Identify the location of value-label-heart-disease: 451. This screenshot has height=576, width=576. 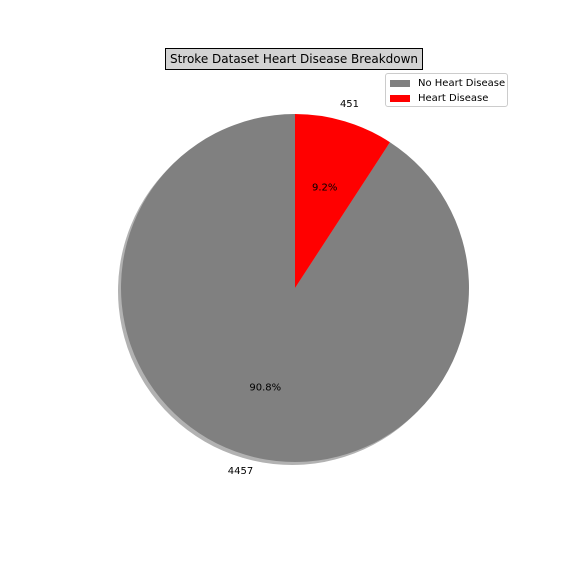
(349, 104).